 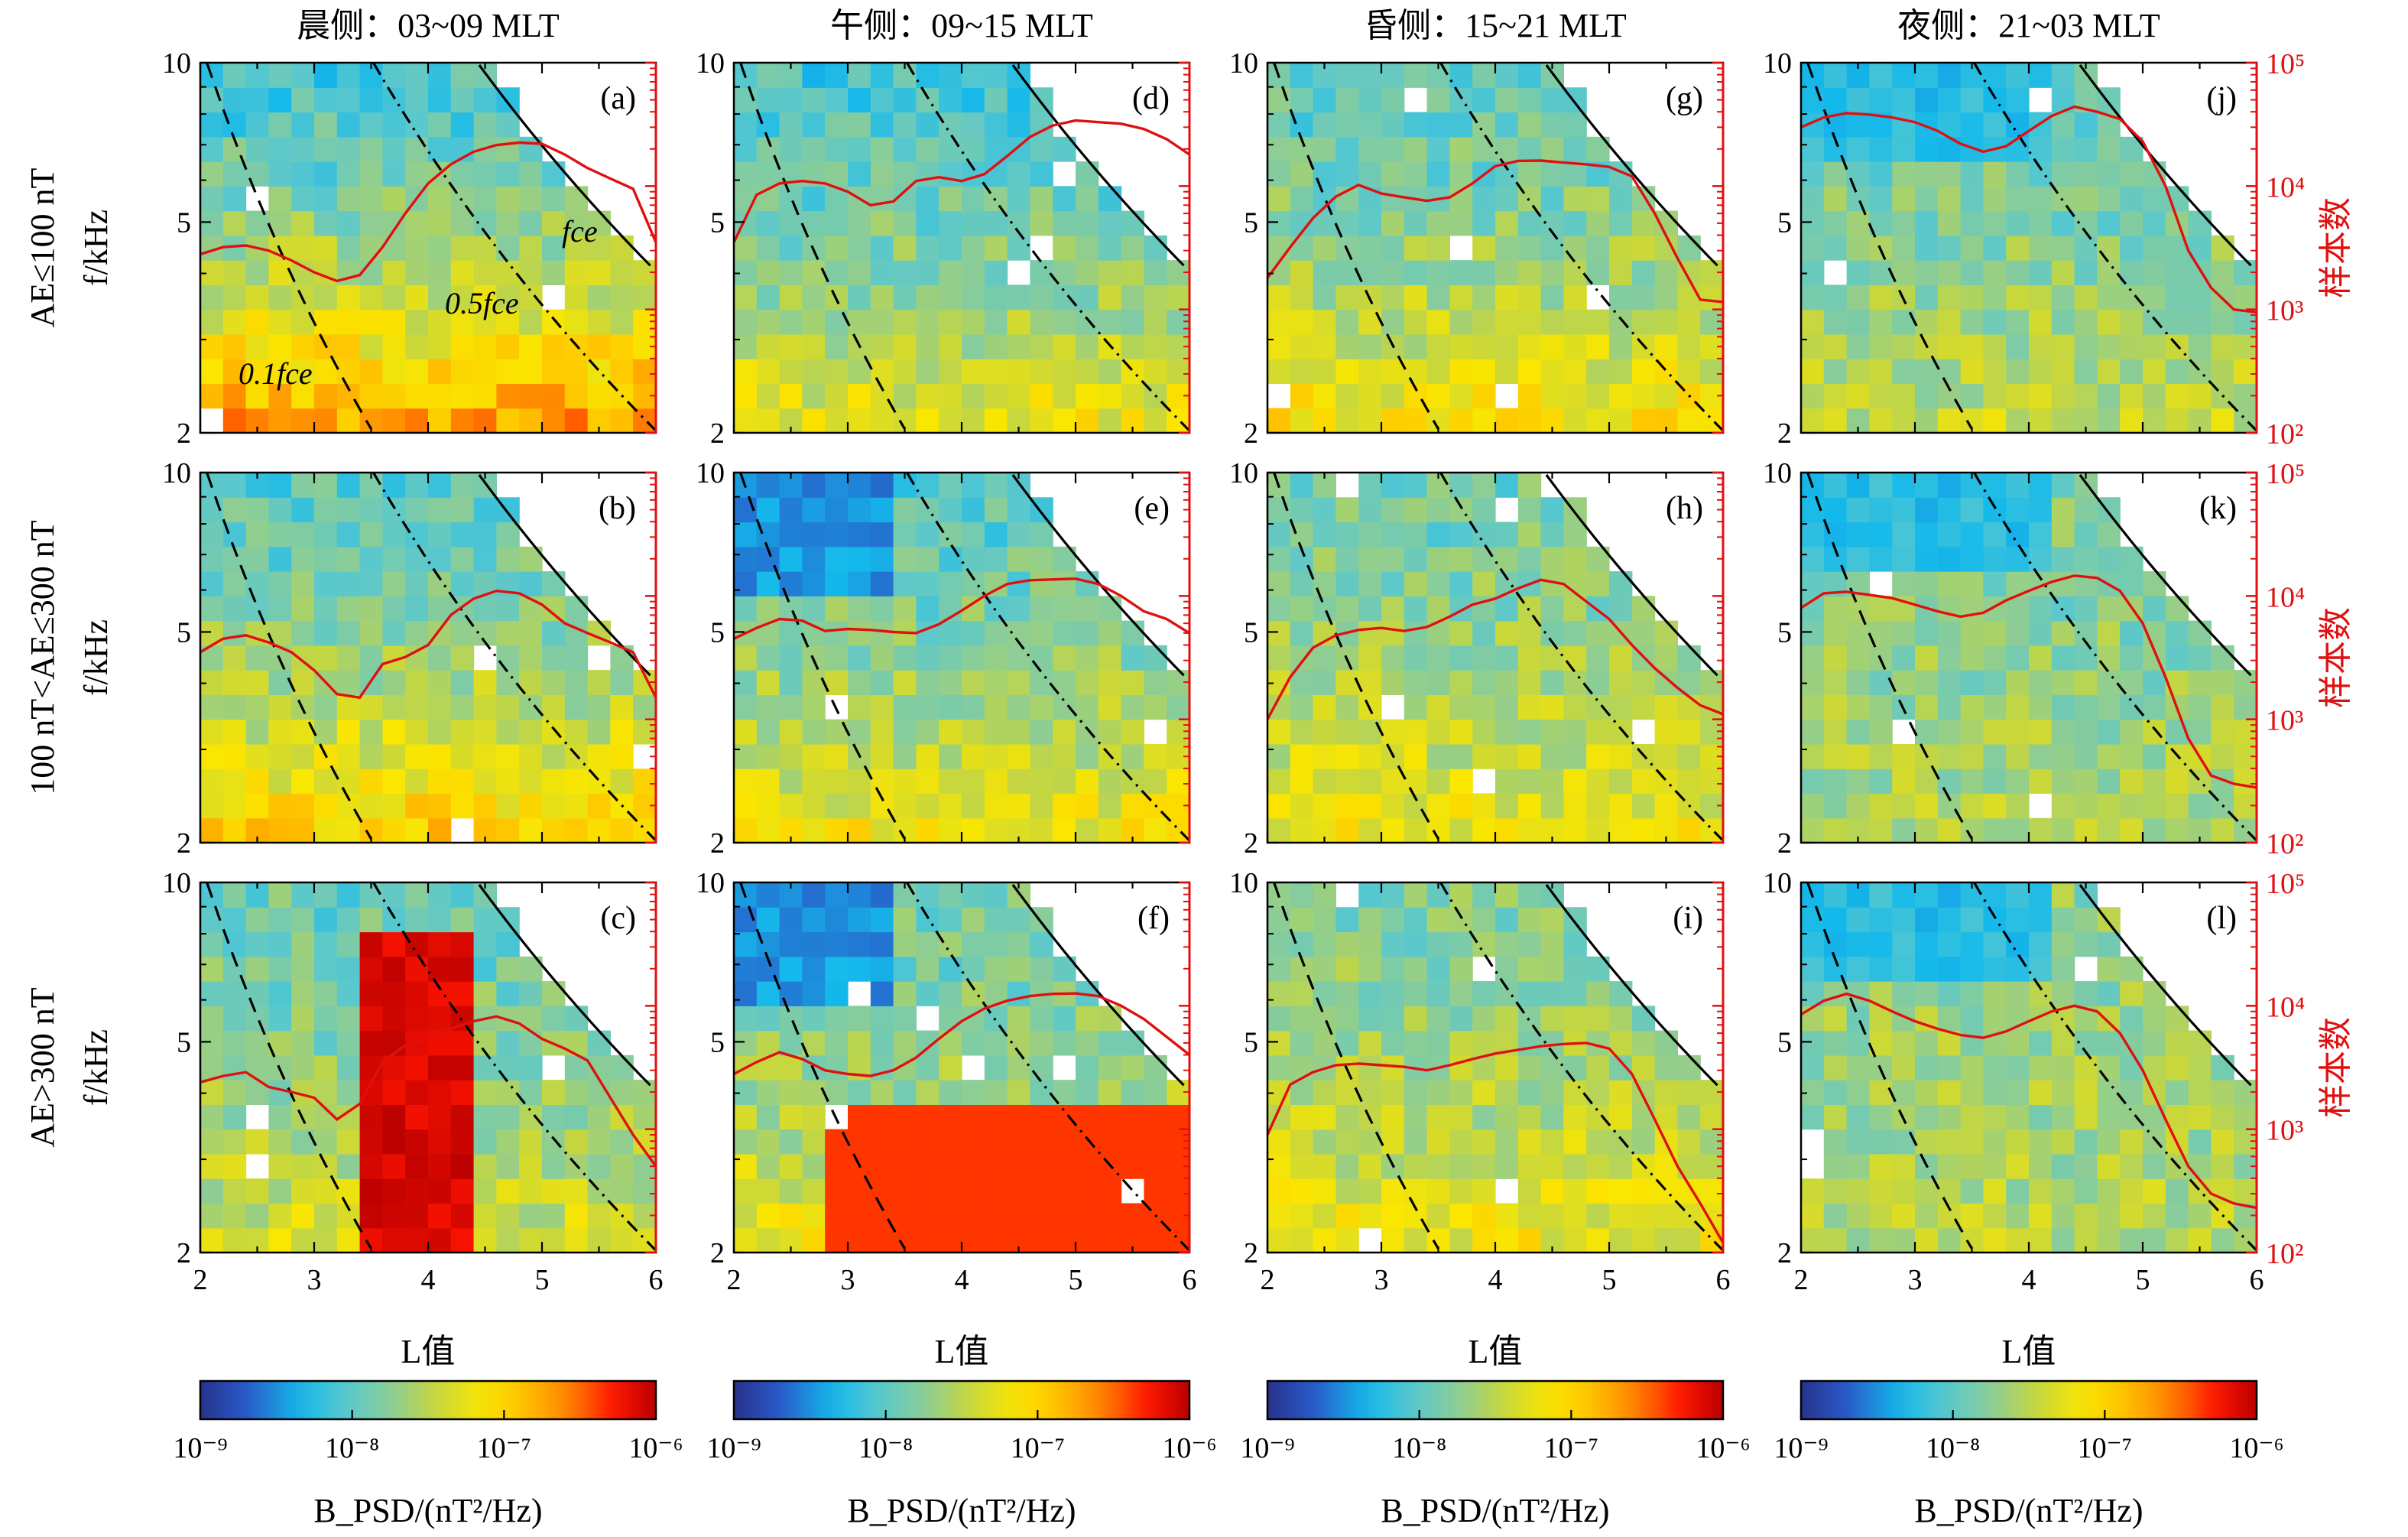 What do you see at coordinates (1688, 918) in the screenshot?
I see `panel-label: (i)` at bounding box center [1688, 918].